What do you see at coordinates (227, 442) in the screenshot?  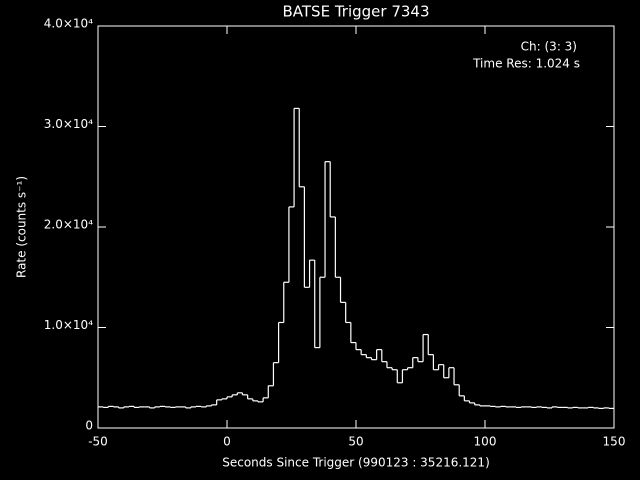 I see `x-tick-label: 0` at bounding box center [227, 442].